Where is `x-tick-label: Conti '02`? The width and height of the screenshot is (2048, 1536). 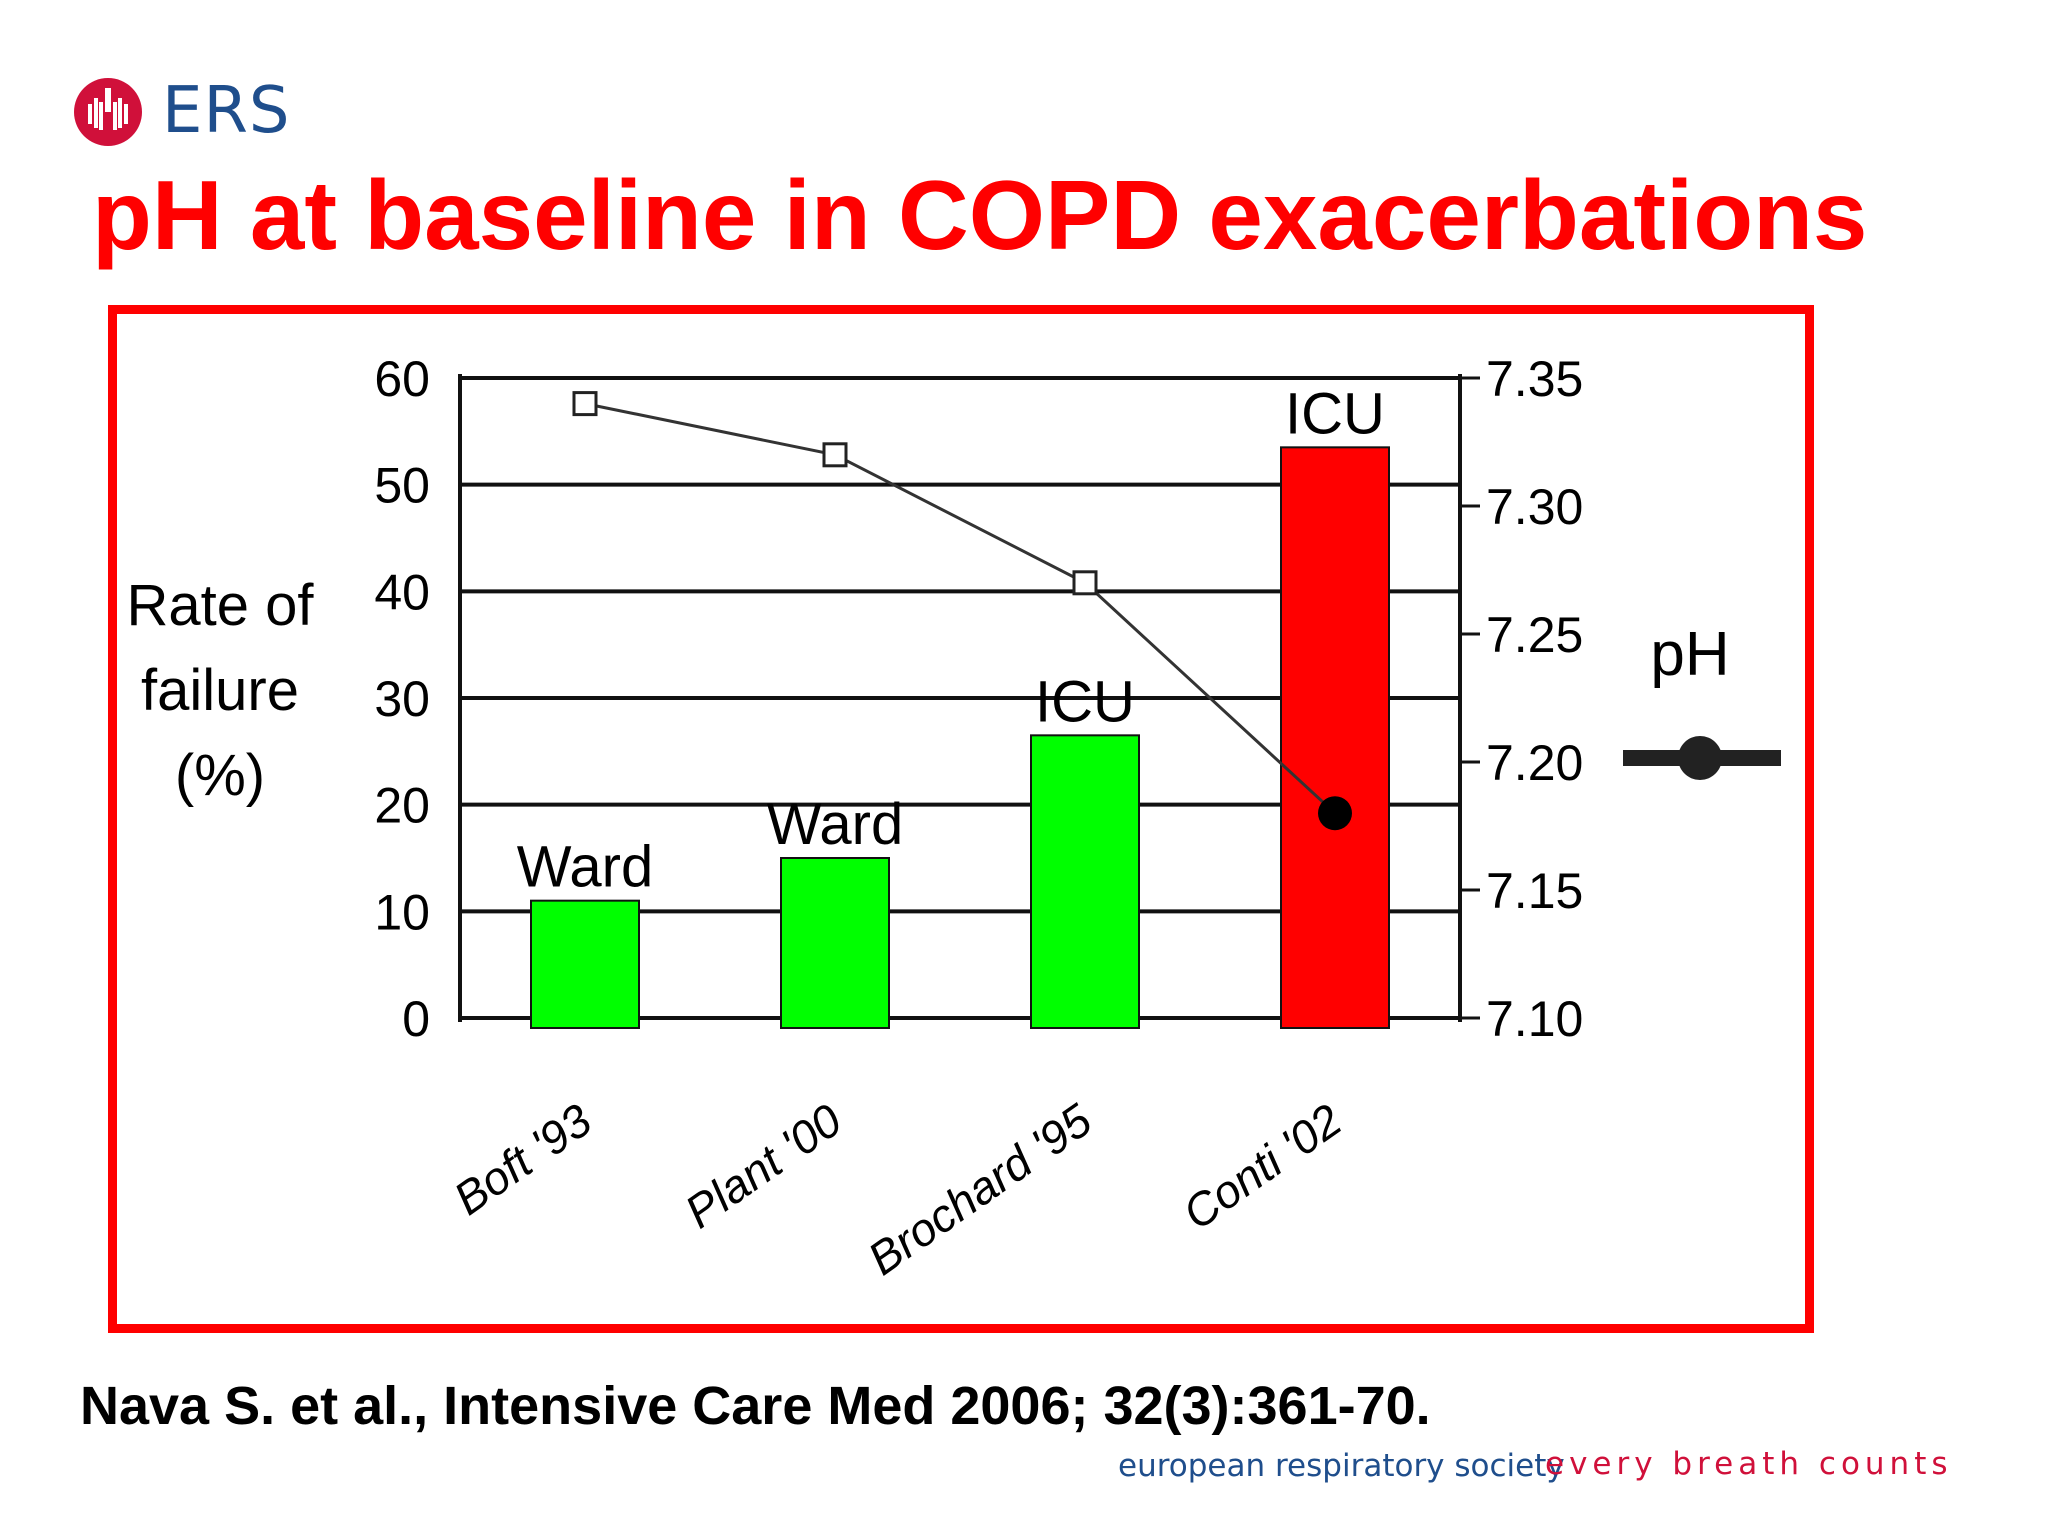
x-tick-label: Conti '02 is located at coordinates (1261, 1167).